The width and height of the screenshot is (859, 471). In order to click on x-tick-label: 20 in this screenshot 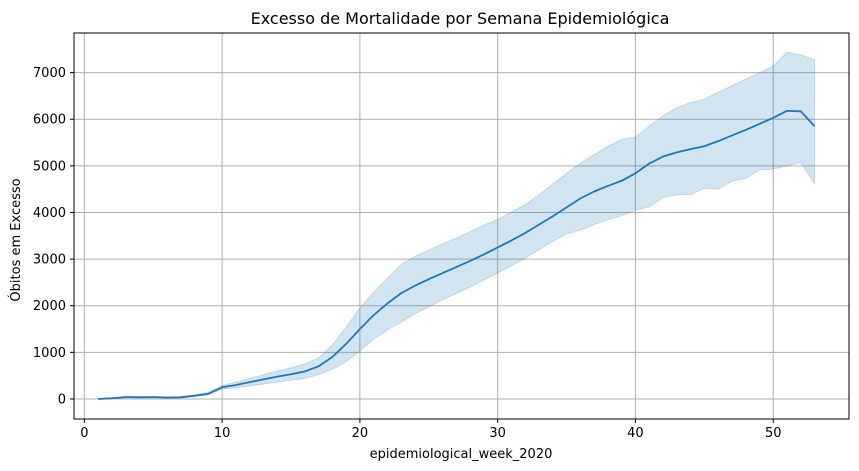, I will do `click(360, 433)`.